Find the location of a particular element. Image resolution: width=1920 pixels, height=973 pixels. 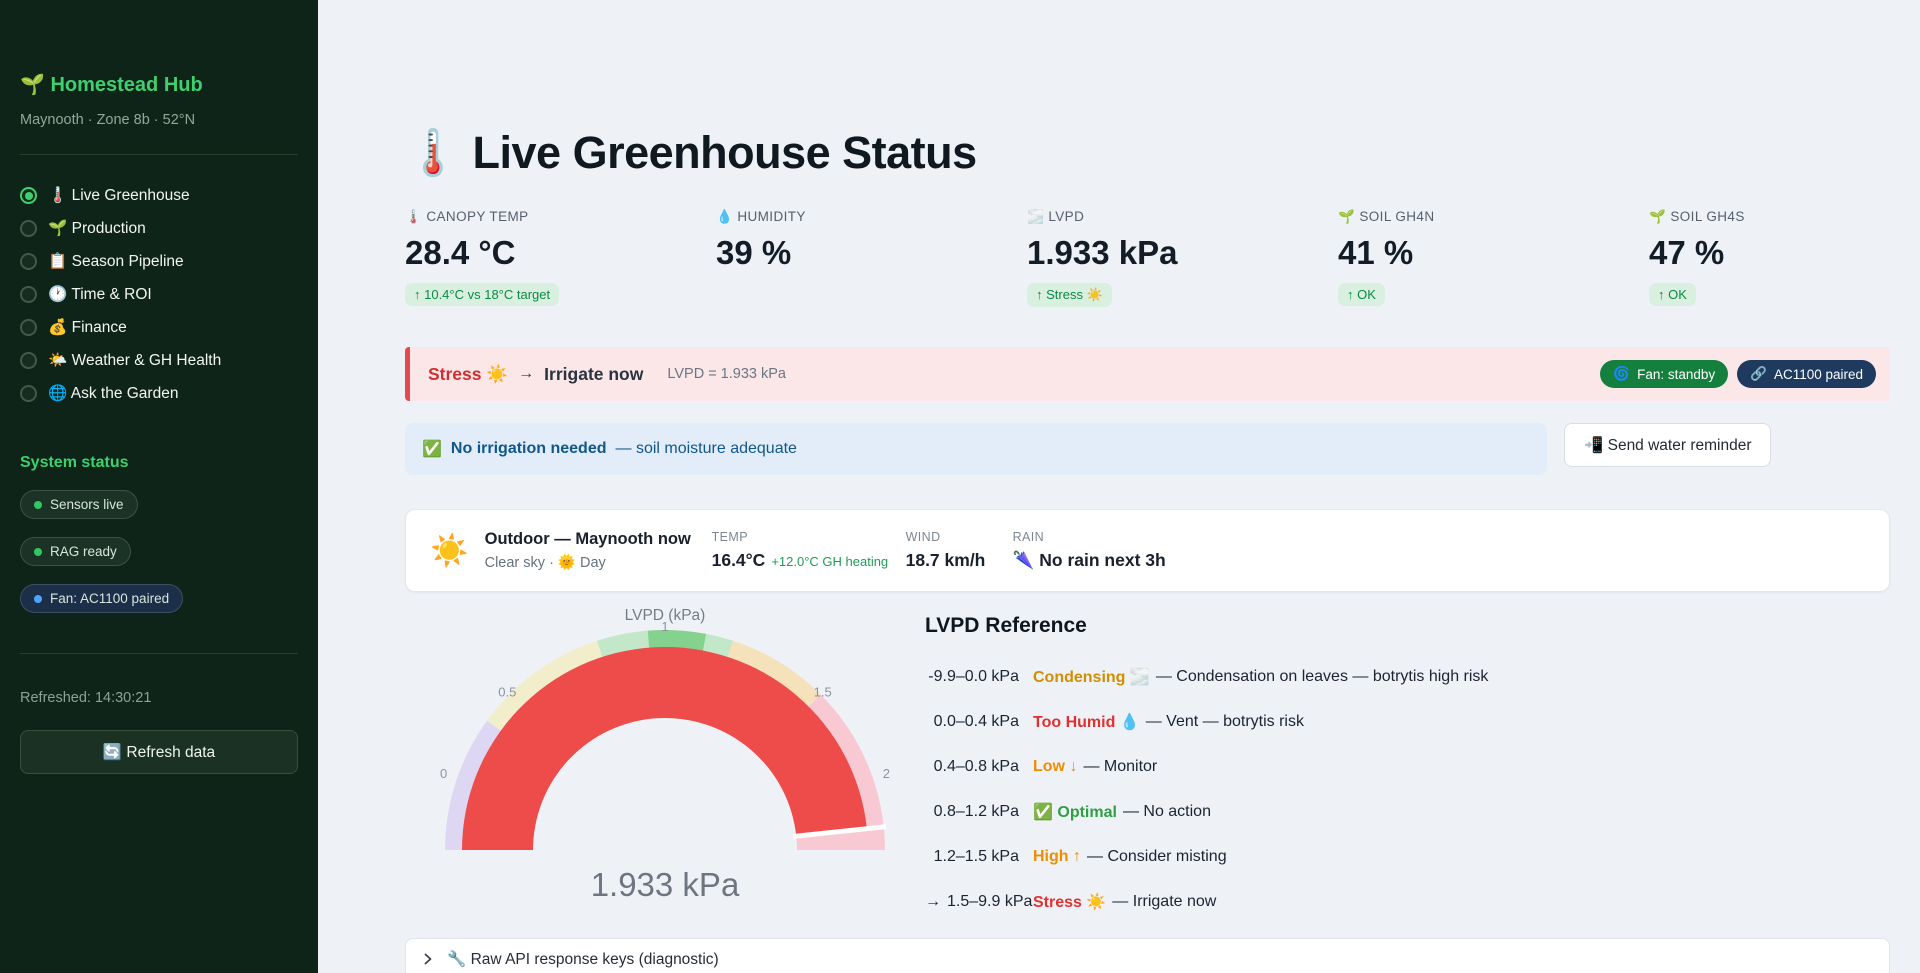

metric-label: 🌡️ CANOPY TEMP is located at coordinates (467, 216).